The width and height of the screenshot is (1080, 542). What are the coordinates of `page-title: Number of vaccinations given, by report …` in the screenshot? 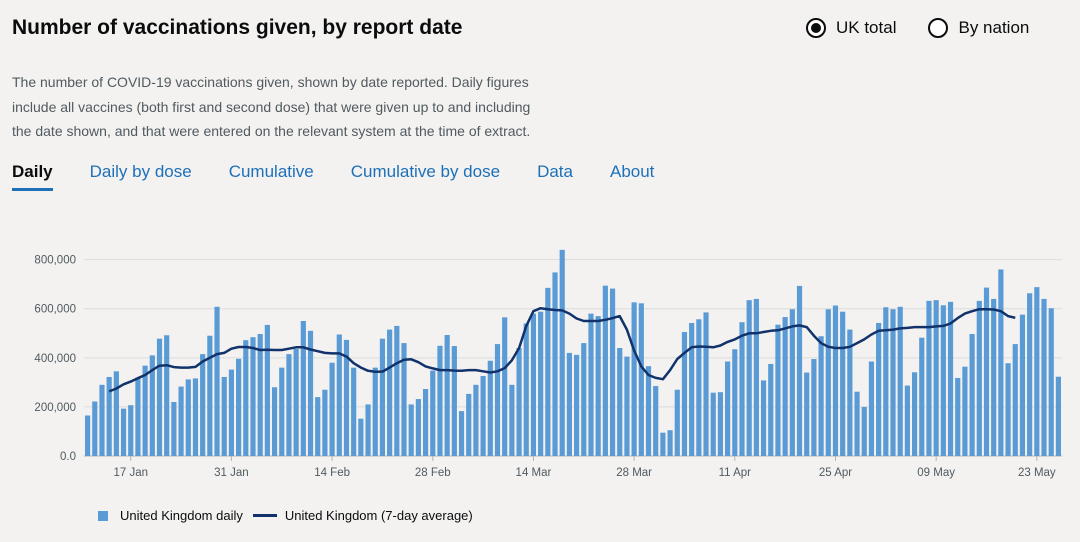 It's located at (237, 27).